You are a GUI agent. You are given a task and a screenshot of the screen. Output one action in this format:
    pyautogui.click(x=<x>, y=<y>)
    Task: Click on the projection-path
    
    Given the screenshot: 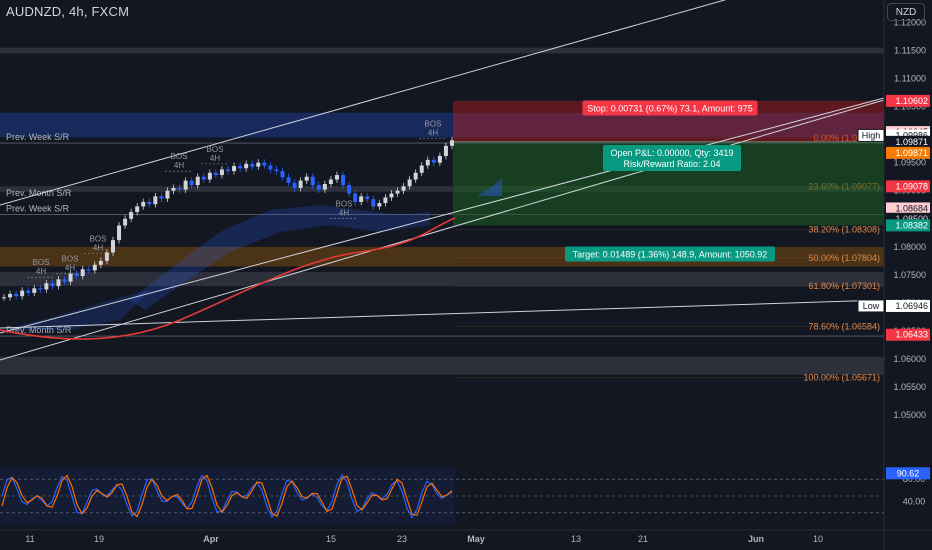 What is the action you would take?
    pyautogui.click(x=490, y=187)
    